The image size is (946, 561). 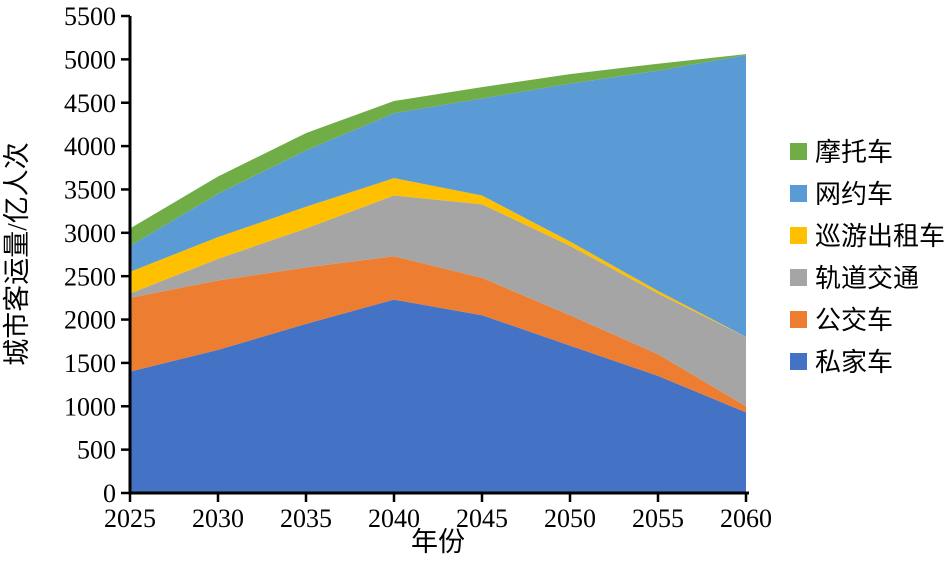 I want to click on legend-label: 摩托车, so click(x=854, y=152).